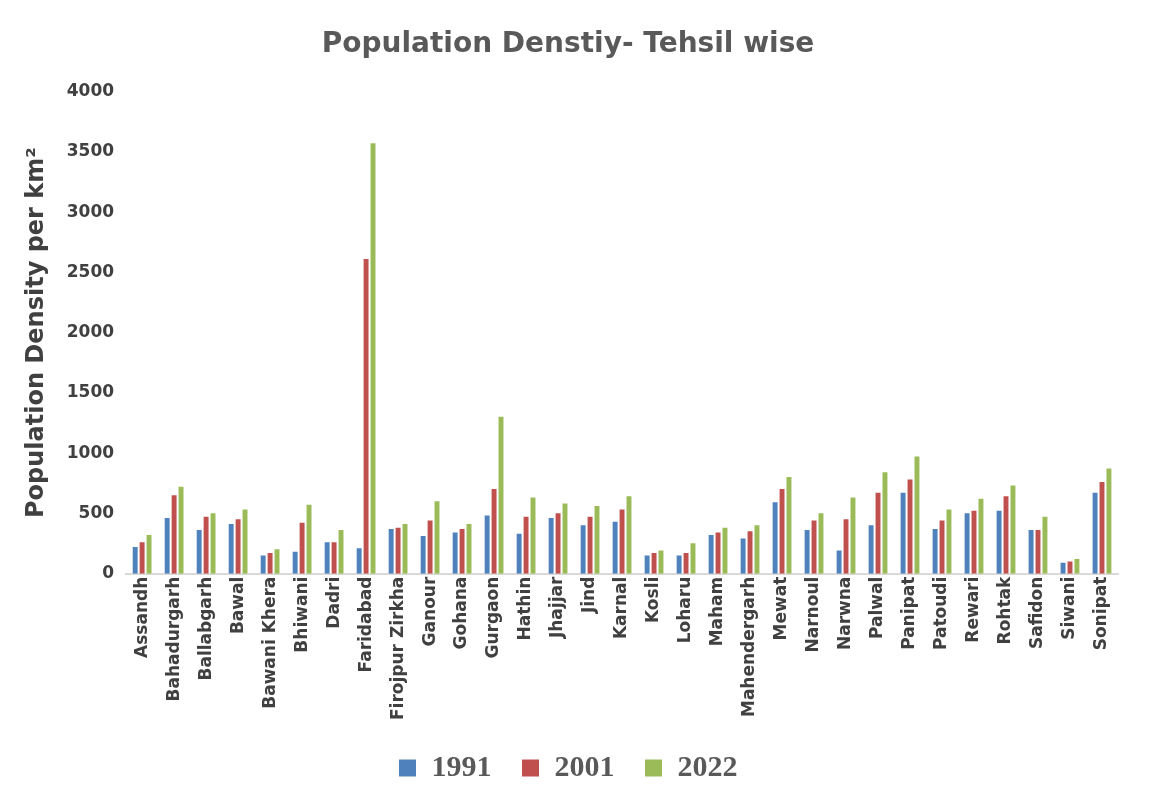  What do you see at coordinates (236, 605) in the screenshot?
I see `x-tick-label: Bawal` at bounding box center [236, 605].